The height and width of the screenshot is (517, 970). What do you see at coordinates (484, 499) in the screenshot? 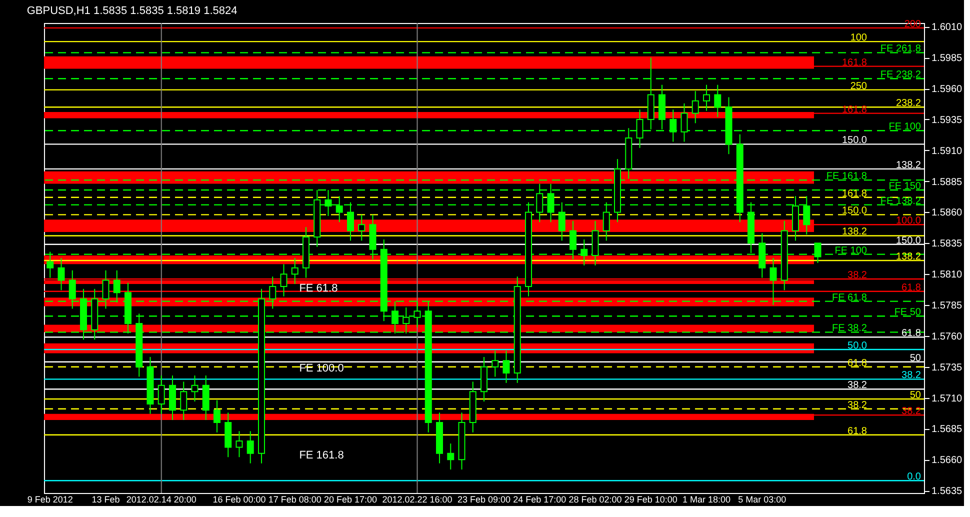
I see `x-tick-label: 23 Feb 09:00` at bounding box center [484, 499].